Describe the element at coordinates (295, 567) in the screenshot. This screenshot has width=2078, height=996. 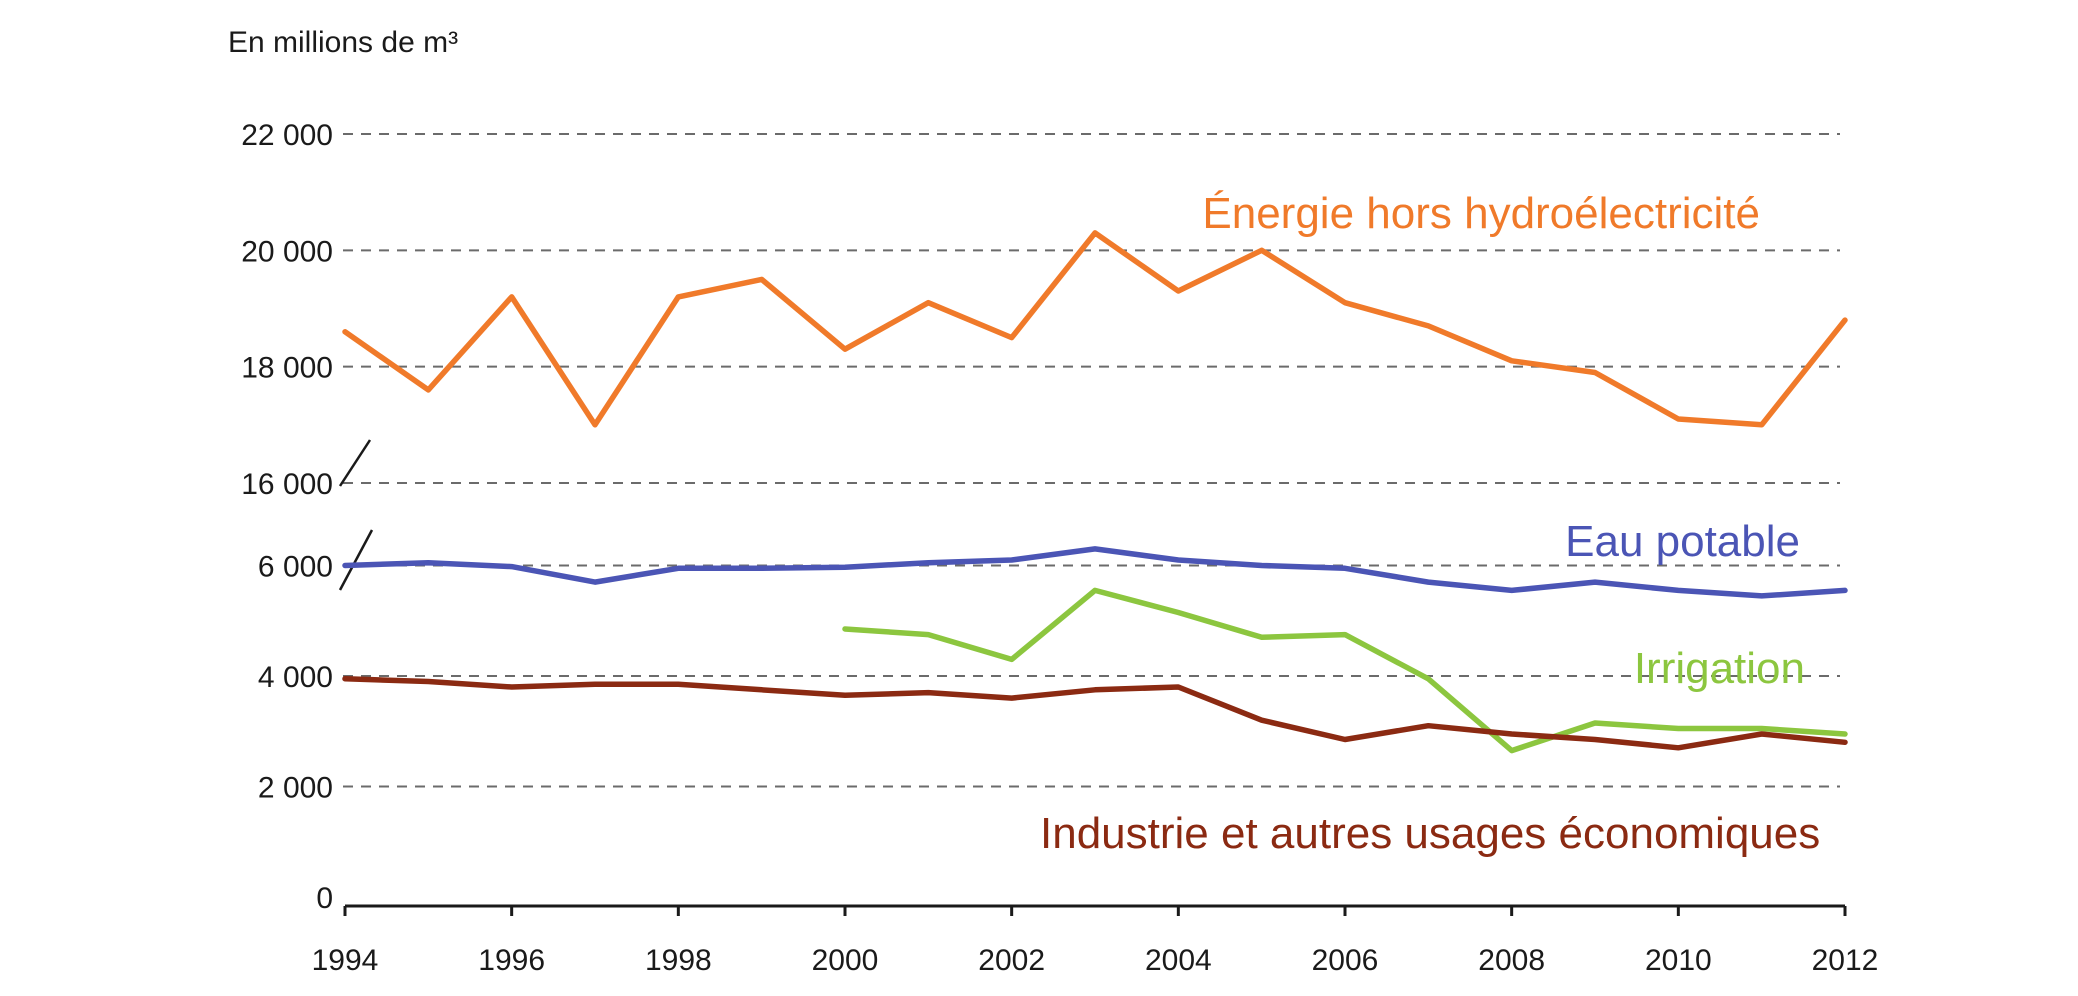
I see `y-tick-label: 6 000` at that location.